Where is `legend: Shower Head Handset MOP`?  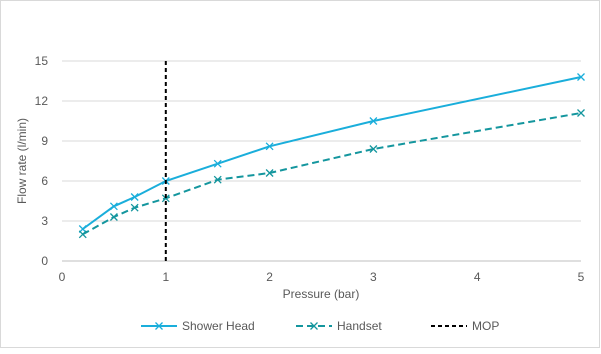 legend: Shower Head Handset MOP is located at coordinates (320, 326).